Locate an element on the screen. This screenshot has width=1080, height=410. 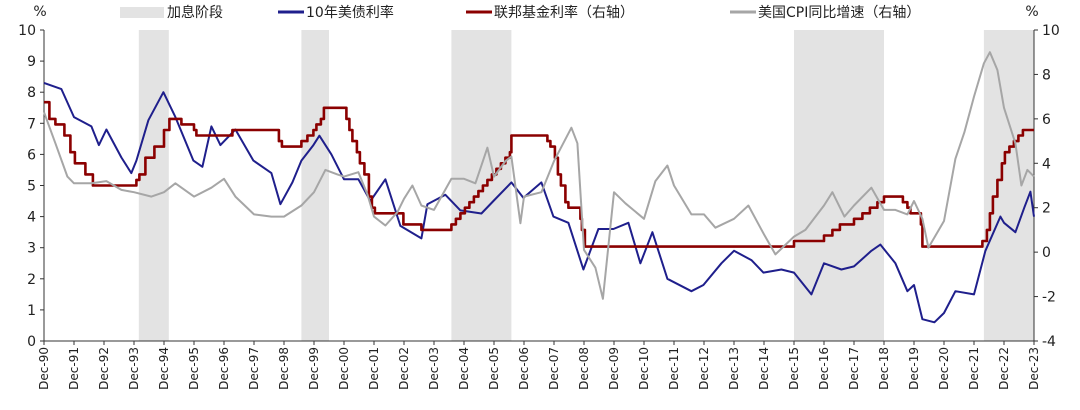
left-tick-label: 9 is located at coordinates (31, 62).